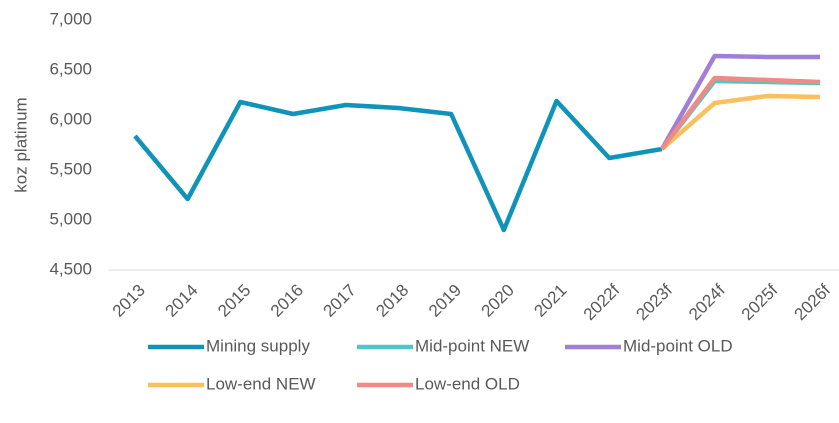 This screenshot has height=423, width=839. I want to click on x-tick-label: 2025f, so click(760, 302).